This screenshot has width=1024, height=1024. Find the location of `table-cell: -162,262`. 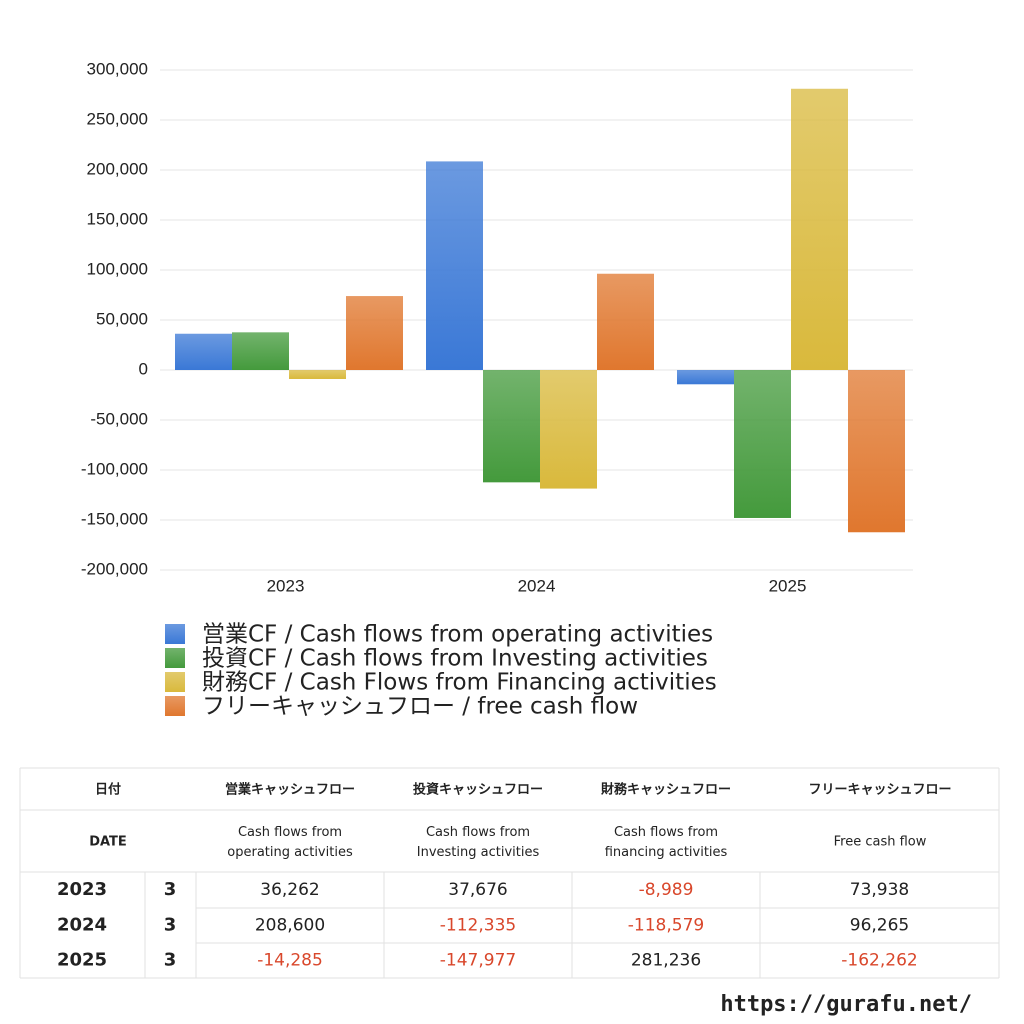

table-cell: -162,262 is located at coordinates (879, 961).